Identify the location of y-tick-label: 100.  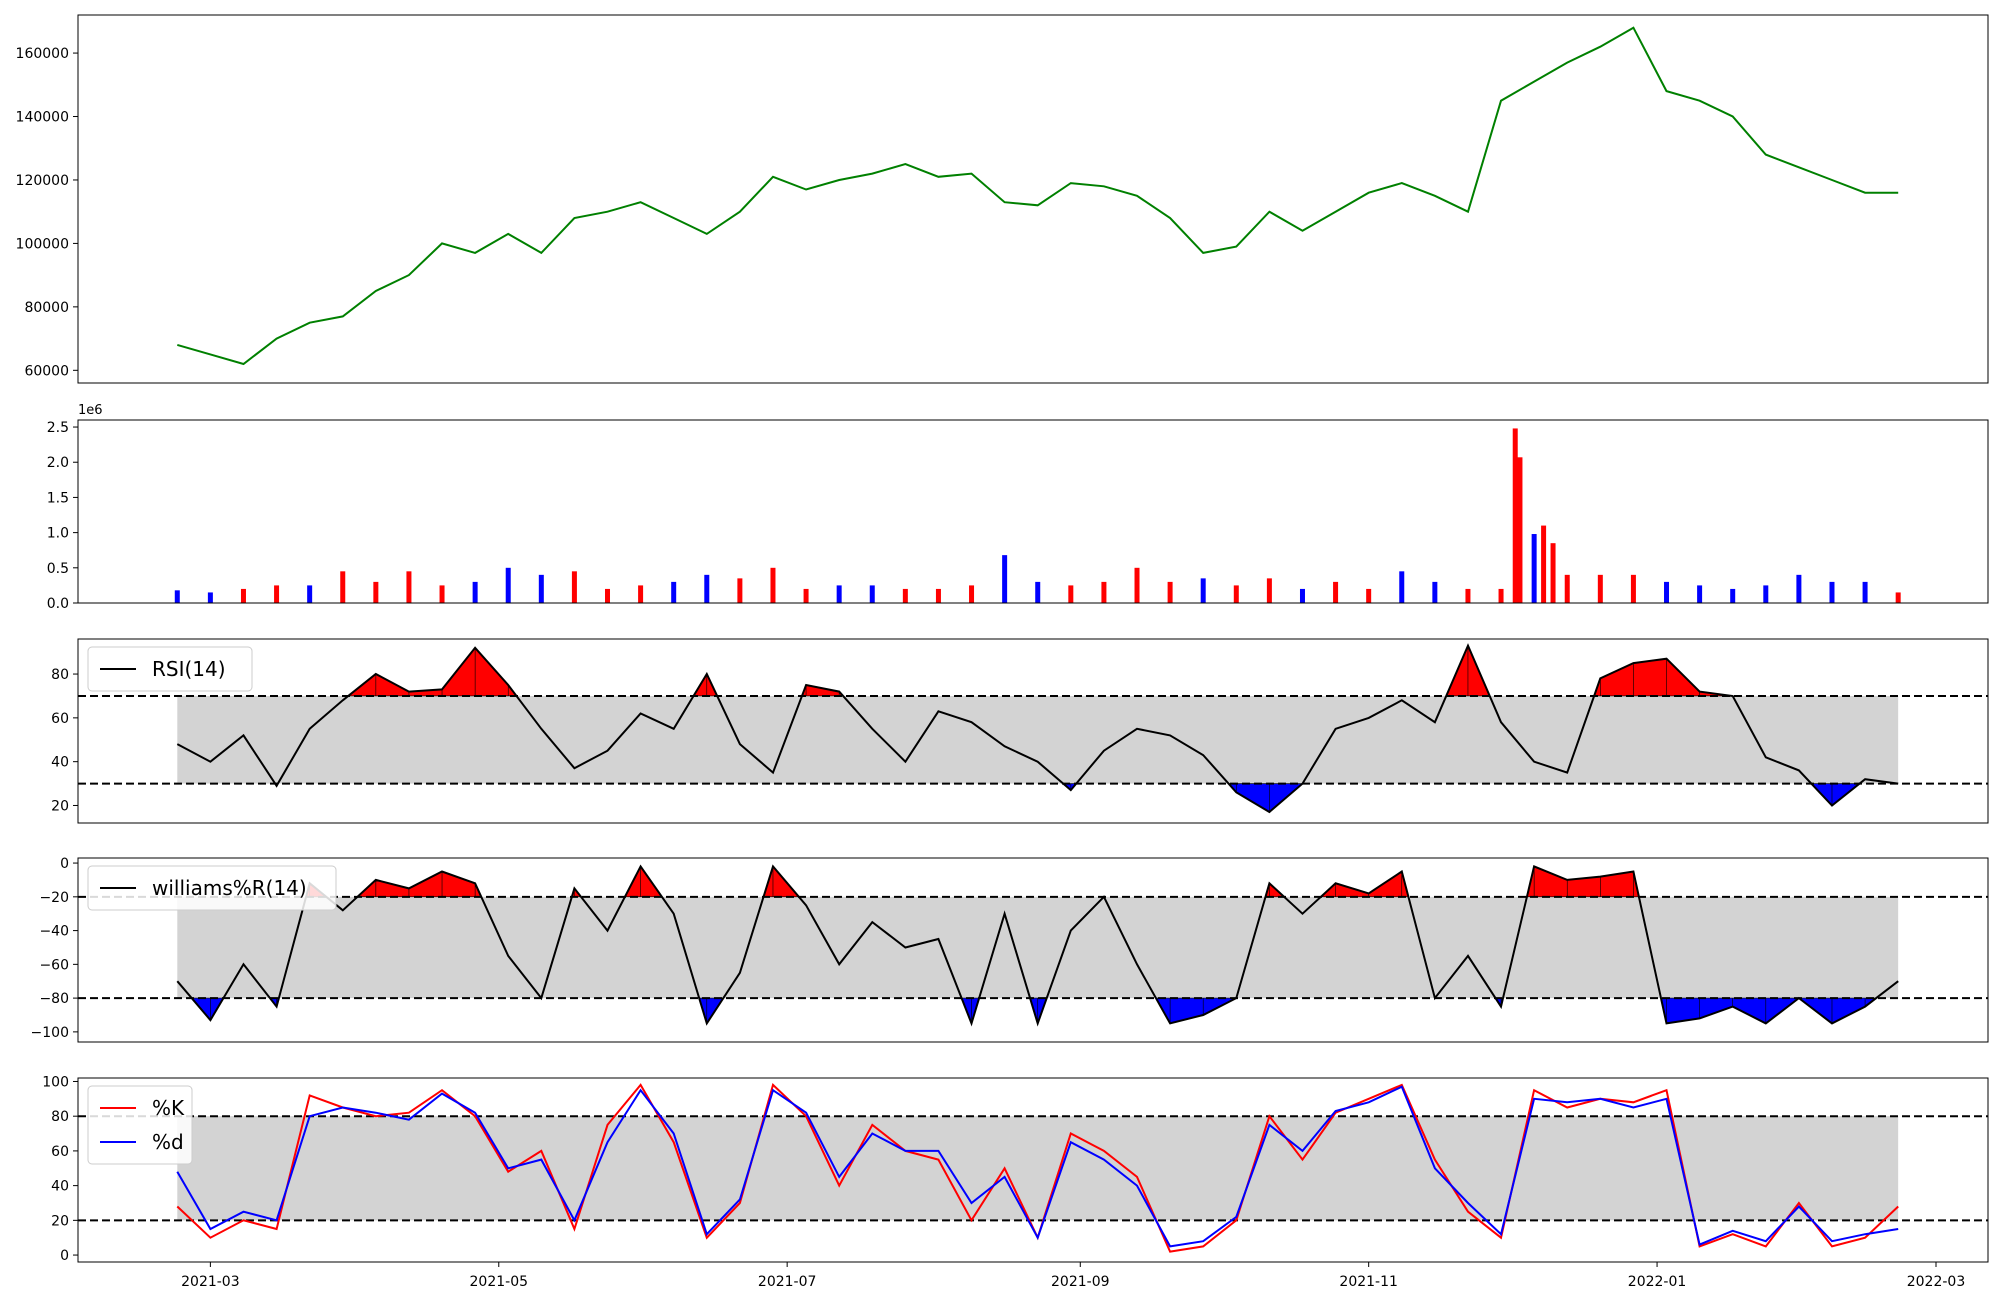
(55, 1082).